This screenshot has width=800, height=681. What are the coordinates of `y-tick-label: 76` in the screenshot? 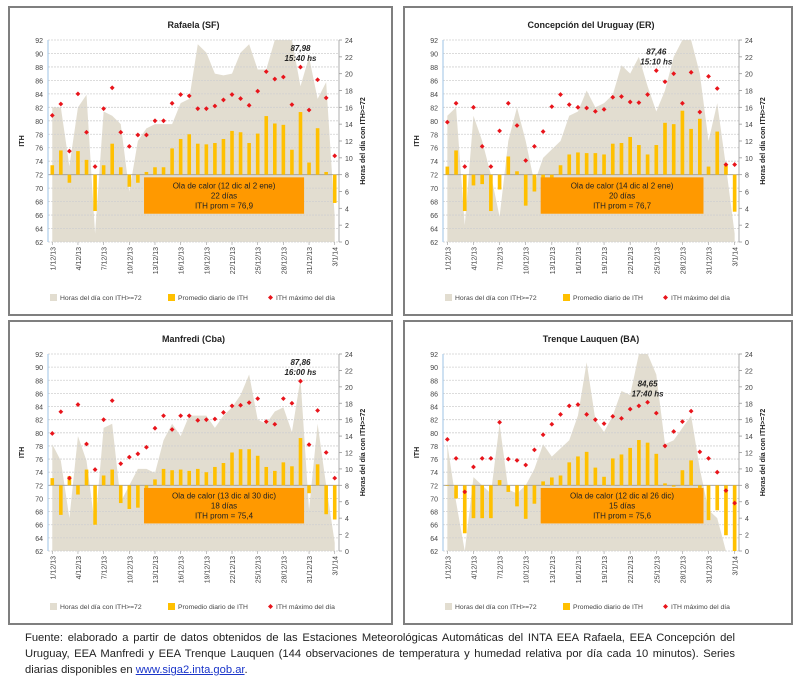 It's located at (39, 460).